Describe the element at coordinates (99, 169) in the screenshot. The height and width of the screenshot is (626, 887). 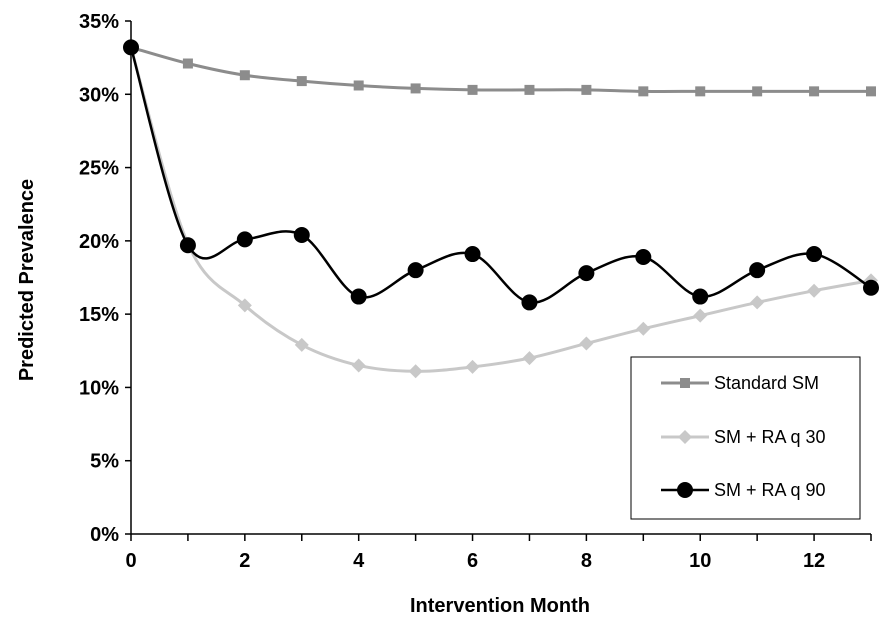
I see `y-tick-label: 25%` at that location.